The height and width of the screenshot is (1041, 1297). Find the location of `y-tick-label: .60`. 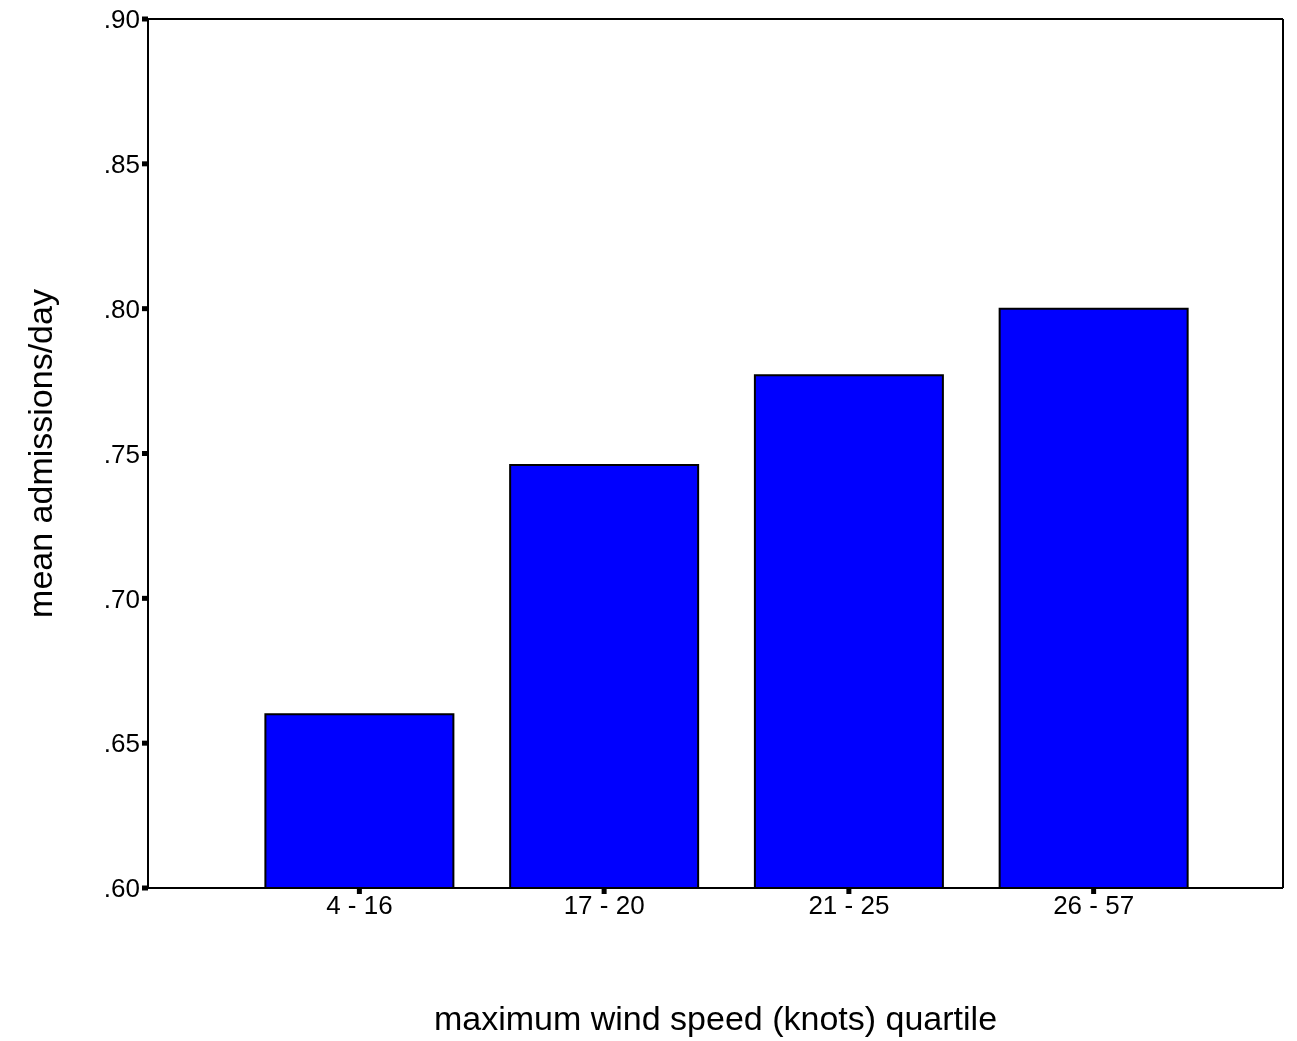

y-tick-label: .60 is located at coordinates (121, 888).